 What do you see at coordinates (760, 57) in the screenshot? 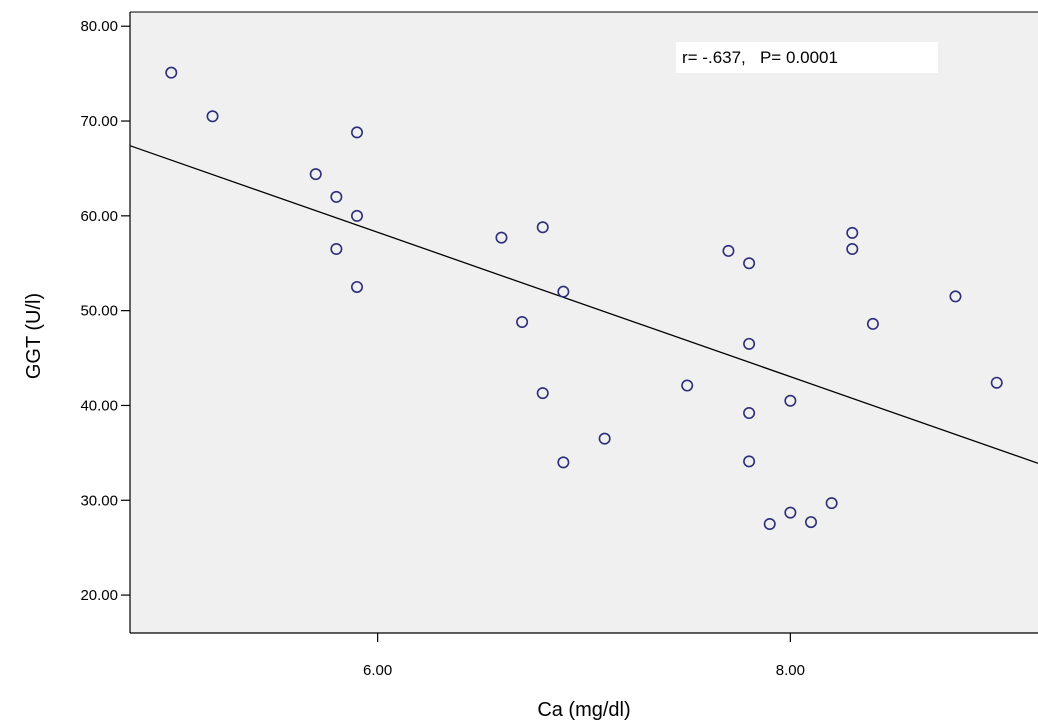
I see `annotation-text: r= -.637, P= 0.0001` at bounding box center [760, 57].